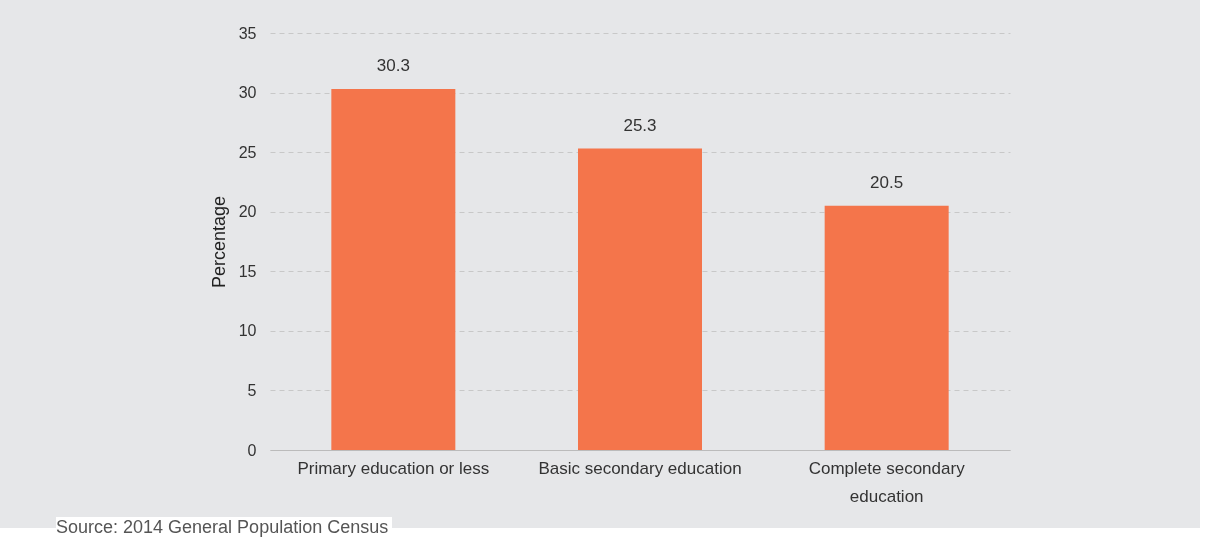 This screenshot has height=540, width=1212. Describe the element at coordinates (252, 450) in the screenshot. I see `y-tick-label: 0` at that location.